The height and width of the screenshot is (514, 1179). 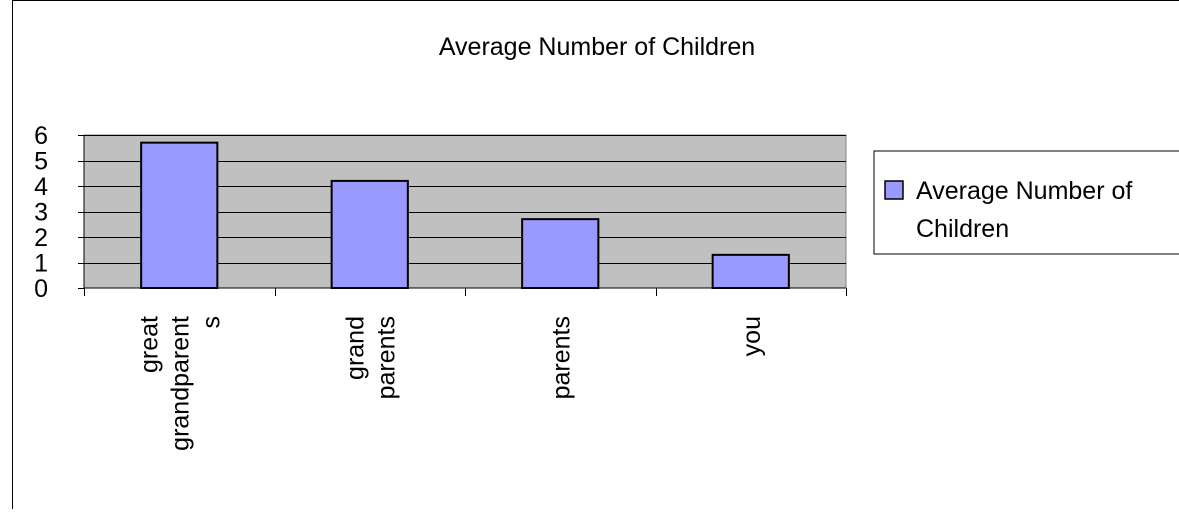 What do you see at coordinates (41, 289) in the screenshot?
I see `y-tick-label: 0` at bounding box center [41, 289].